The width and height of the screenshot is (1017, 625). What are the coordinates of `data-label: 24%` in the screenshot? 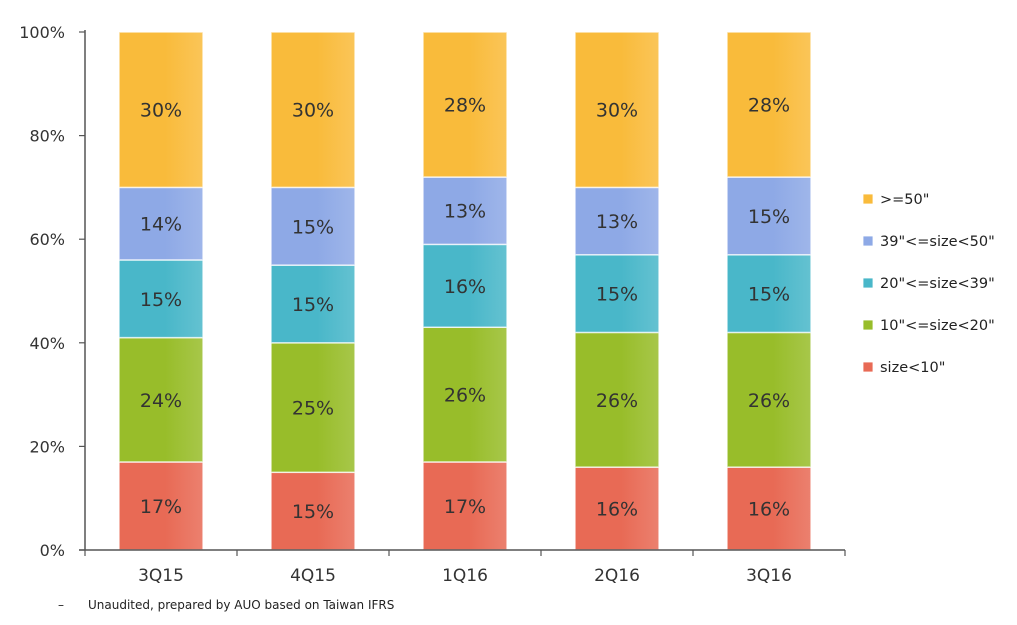 It's located at (161, 401).